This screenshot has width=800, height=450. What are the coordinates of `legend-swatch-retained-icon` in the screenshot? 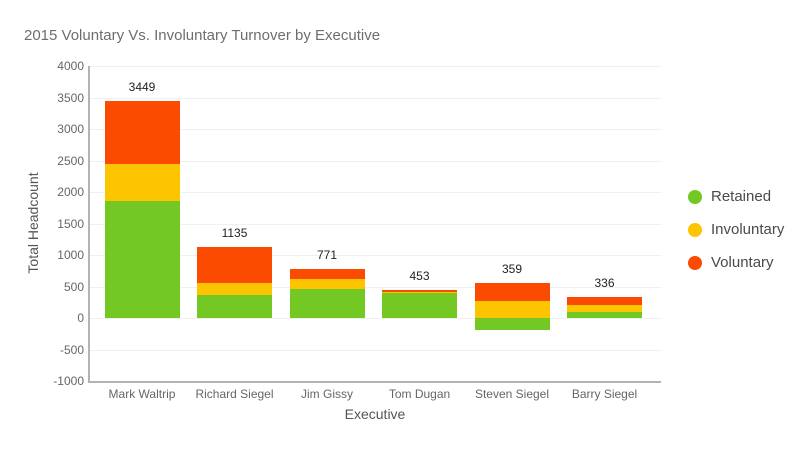 It's located at (695, 196).